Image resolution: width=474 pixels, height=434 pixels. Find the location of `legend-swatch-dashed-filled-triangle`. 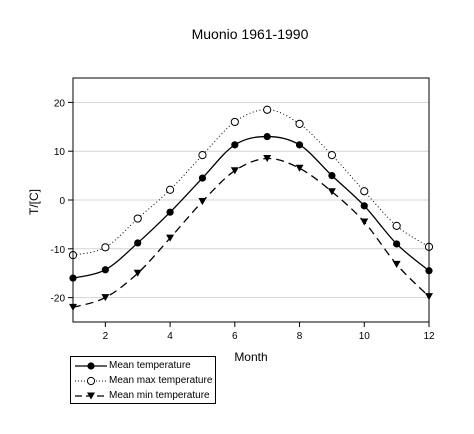

legend-swatch-dashed-filled-triangle is located at coordinates (91, 396).